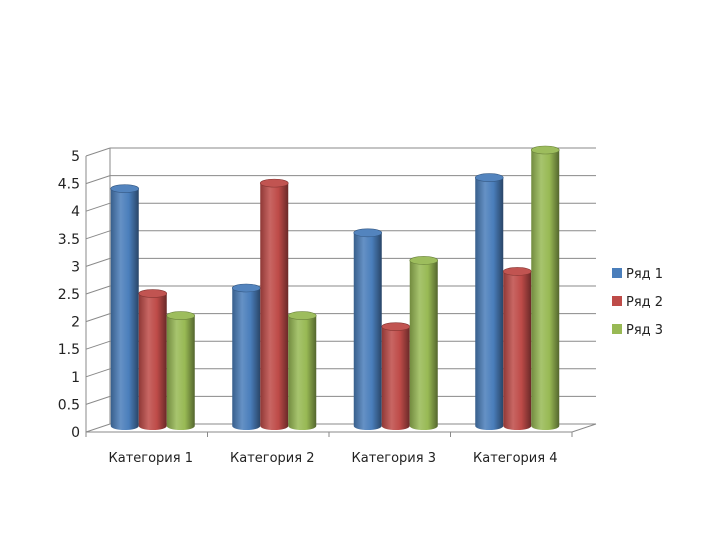  I want to click on y-tick-label: 3.5, so click(69, 240).